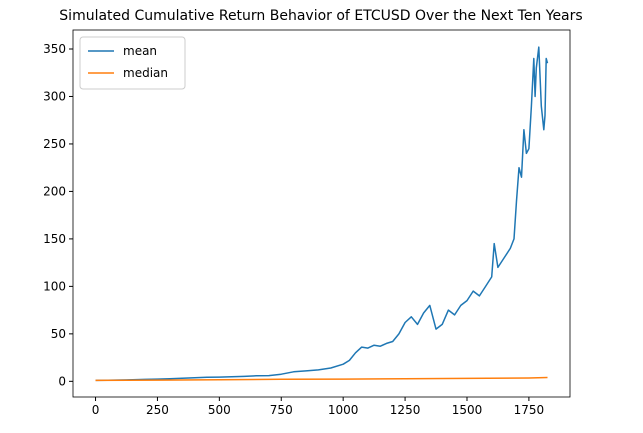 The image size is (643, 433). I want to click on y-tick-label: 250, so click(54, 144).